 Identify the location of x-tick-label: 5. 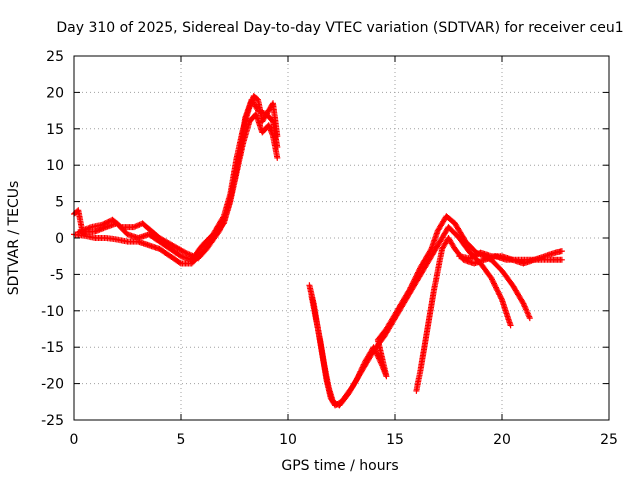
(181, 440).